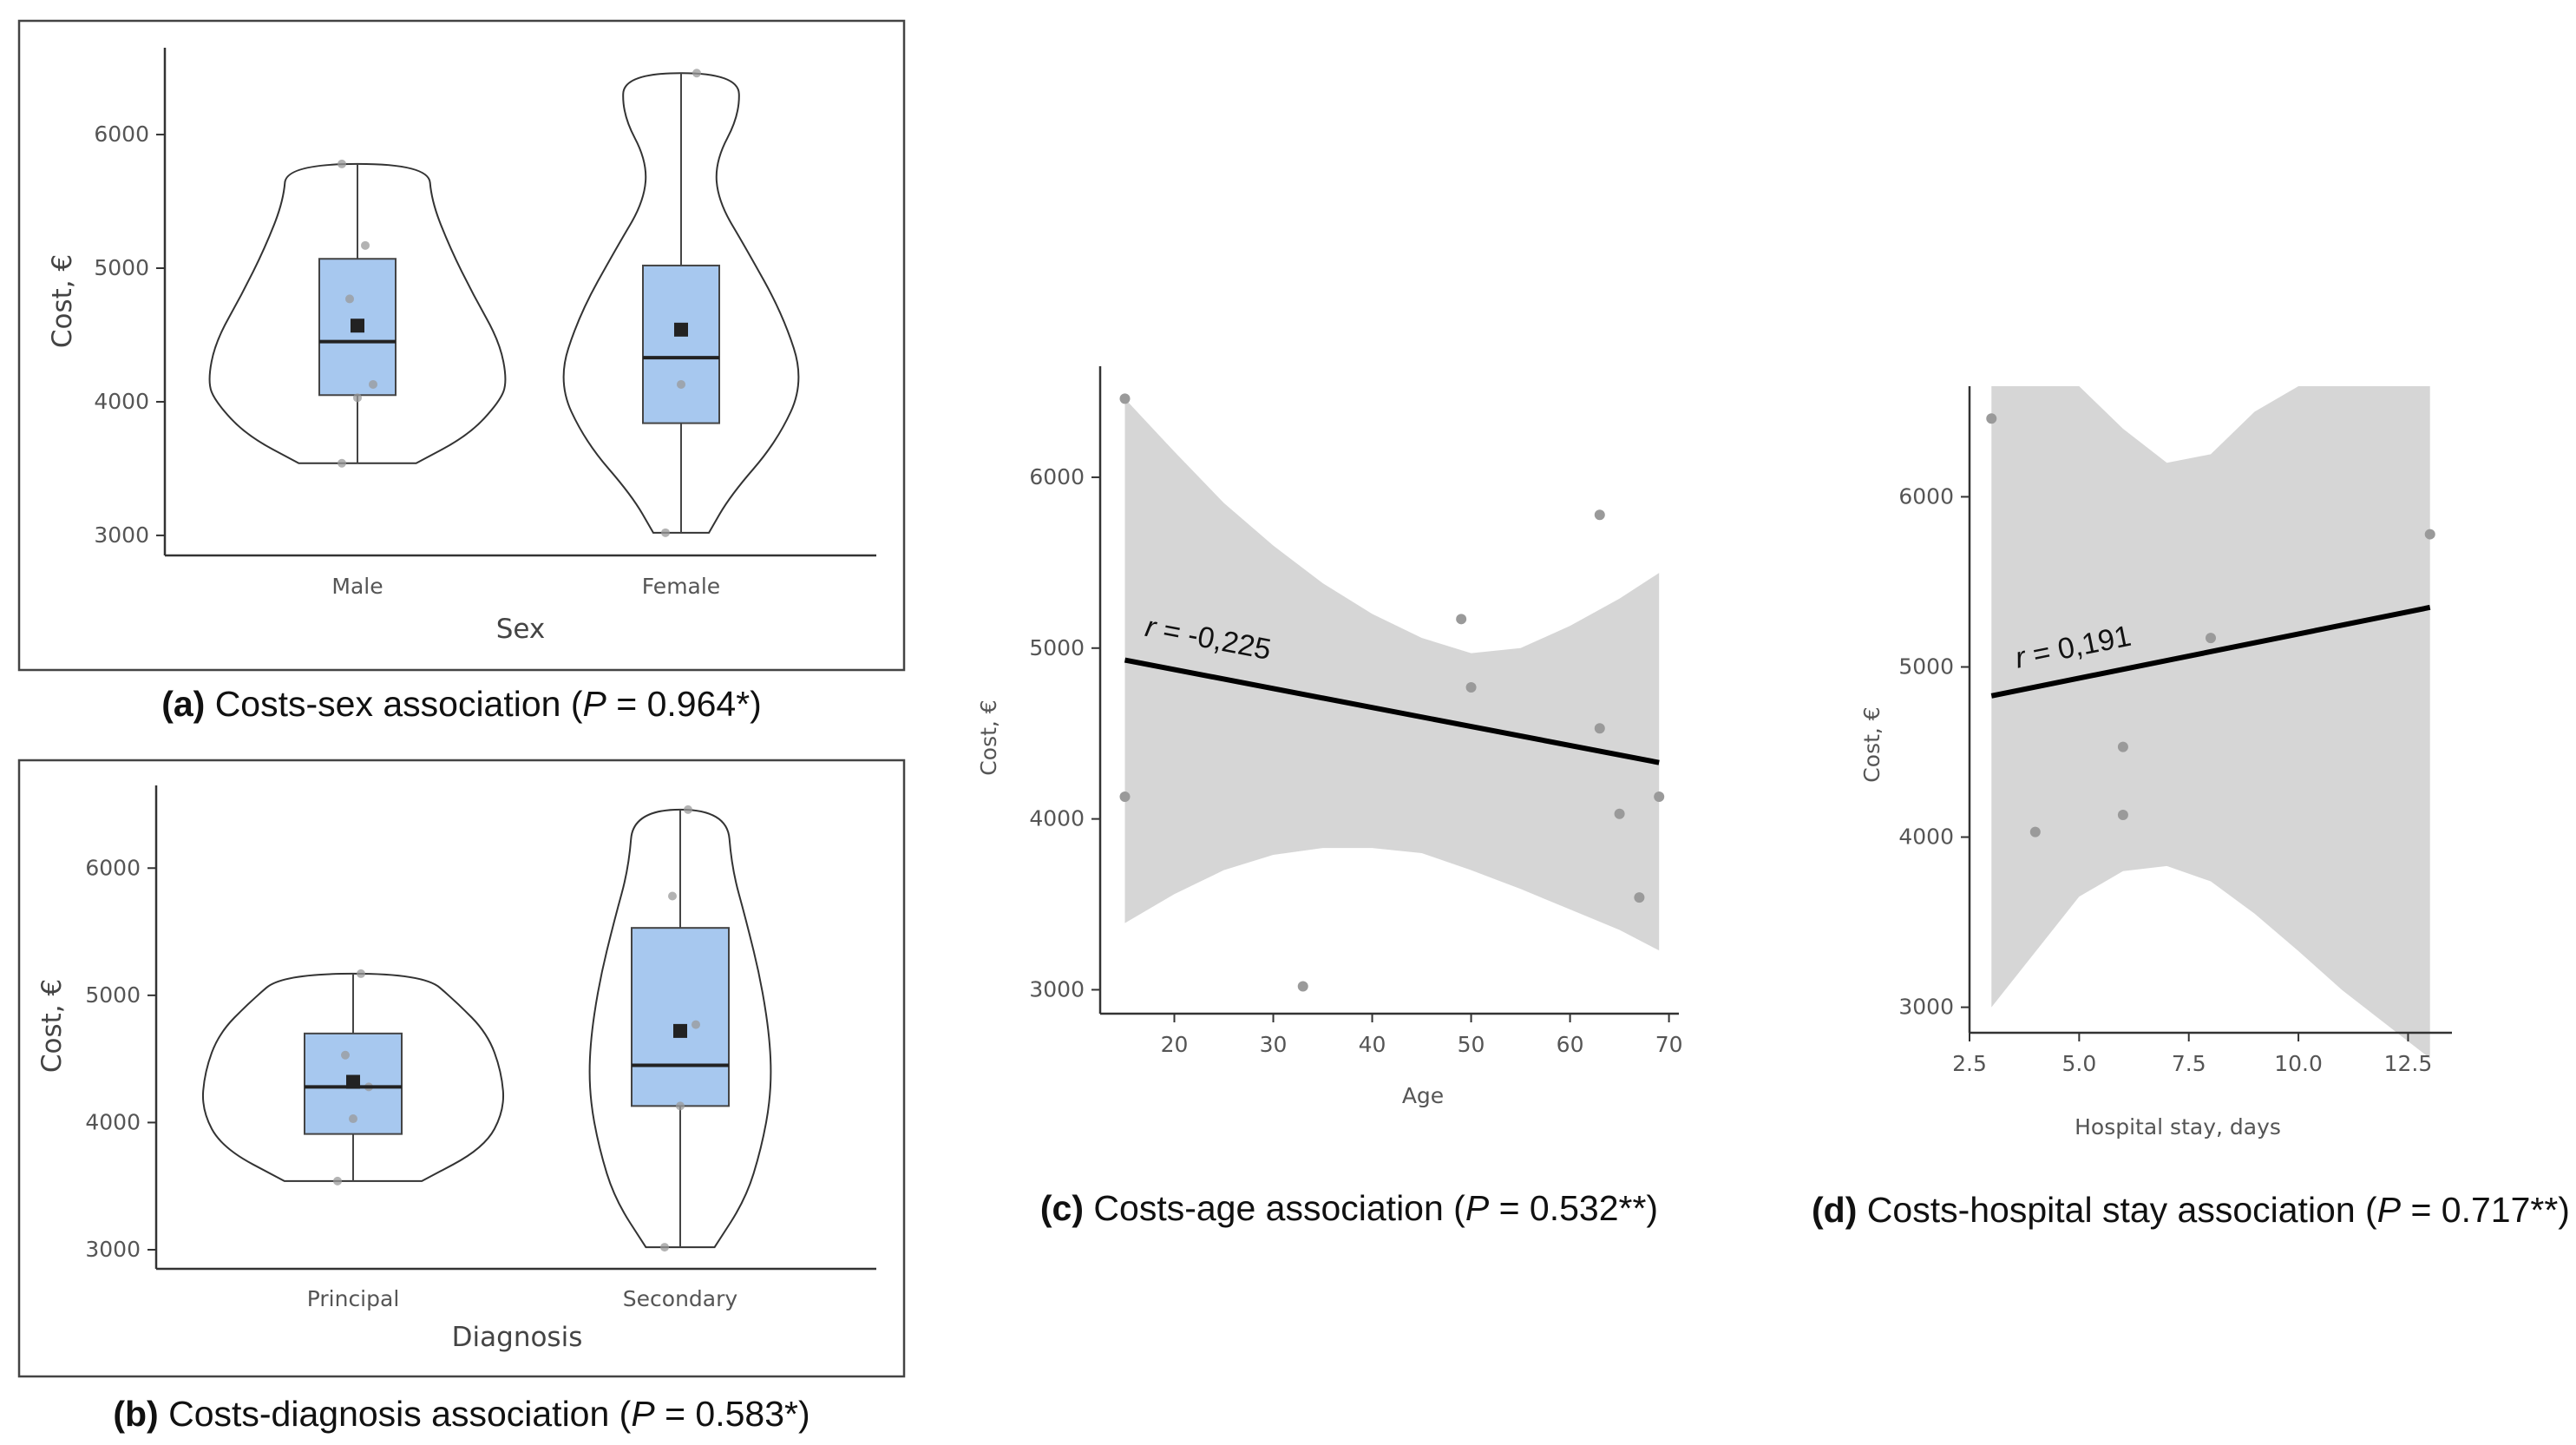  I want to click on caption-value: = 0.583*), so click(732, 1414).